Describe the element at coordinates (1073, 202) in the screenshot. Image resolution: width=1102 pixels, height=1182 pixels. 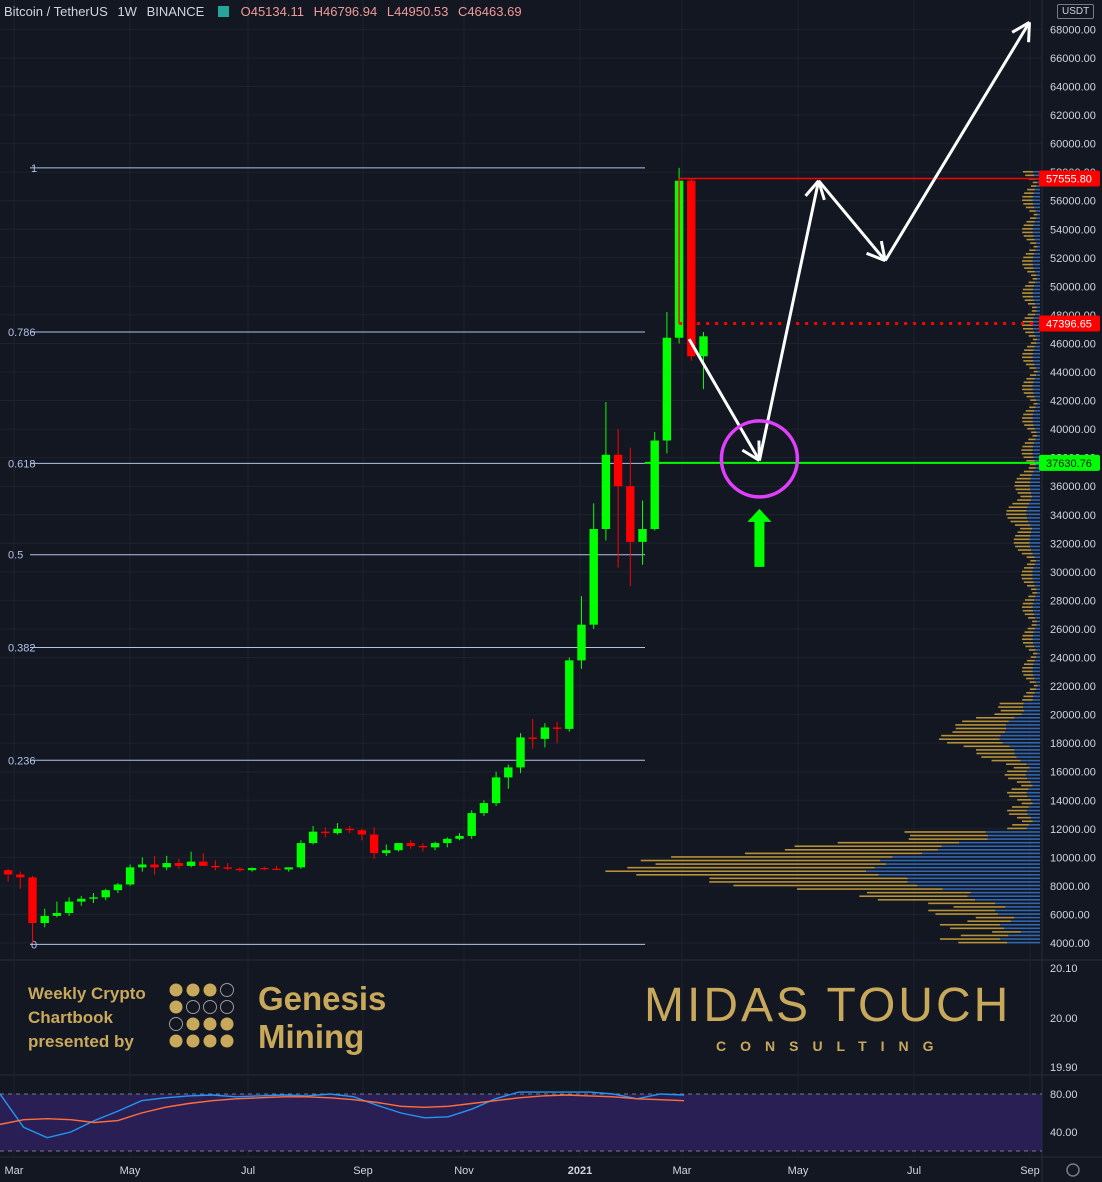
I see `price-tick-label: 56000.00` at that location.